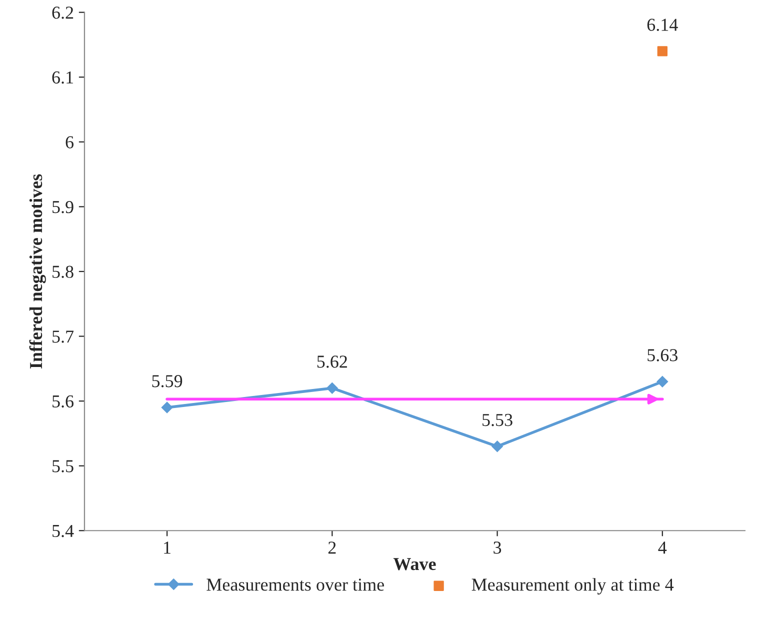 The height and width of the screenshot is (617, 768). I want to click on y-tick-label: 6.1, so click(62, 77).